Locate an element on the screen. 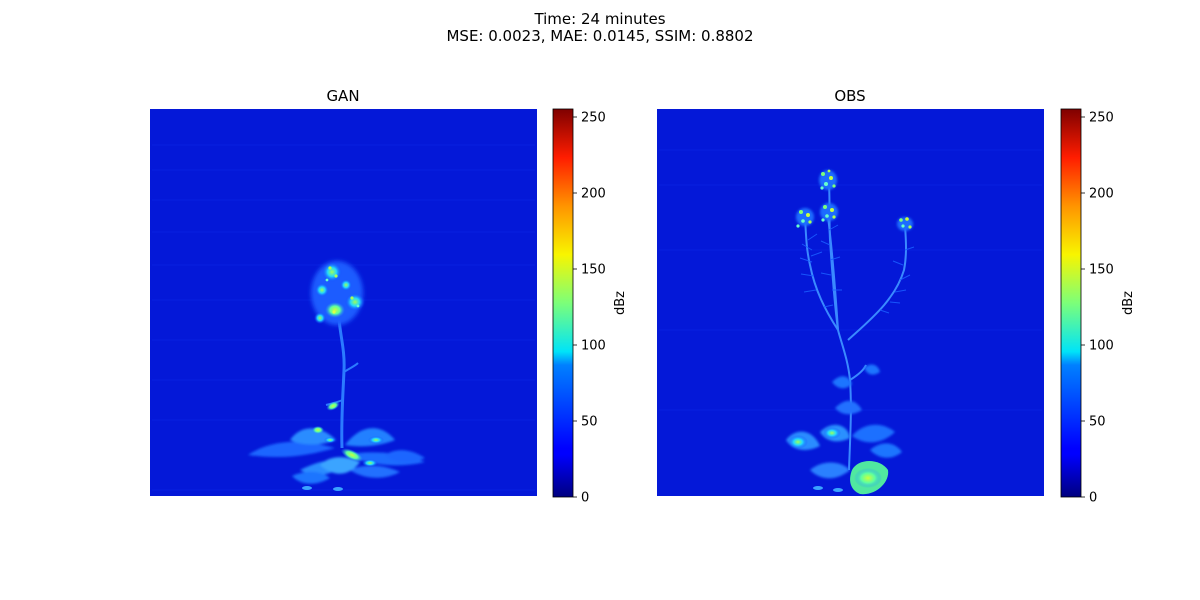 The height and width of the screenshot is (600, 1200). obs-plant is located at coordinates (850, 332).